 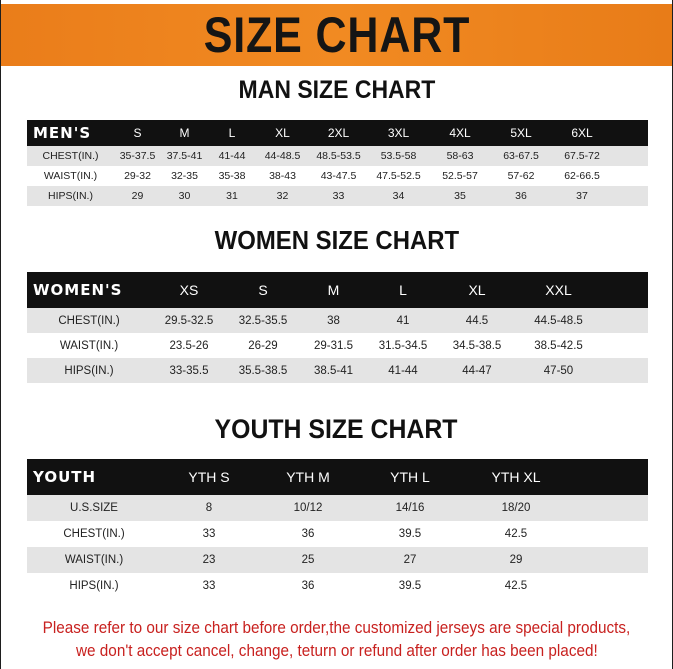 I want to click on measurement-cell: 27, so click(x=410, y=560).